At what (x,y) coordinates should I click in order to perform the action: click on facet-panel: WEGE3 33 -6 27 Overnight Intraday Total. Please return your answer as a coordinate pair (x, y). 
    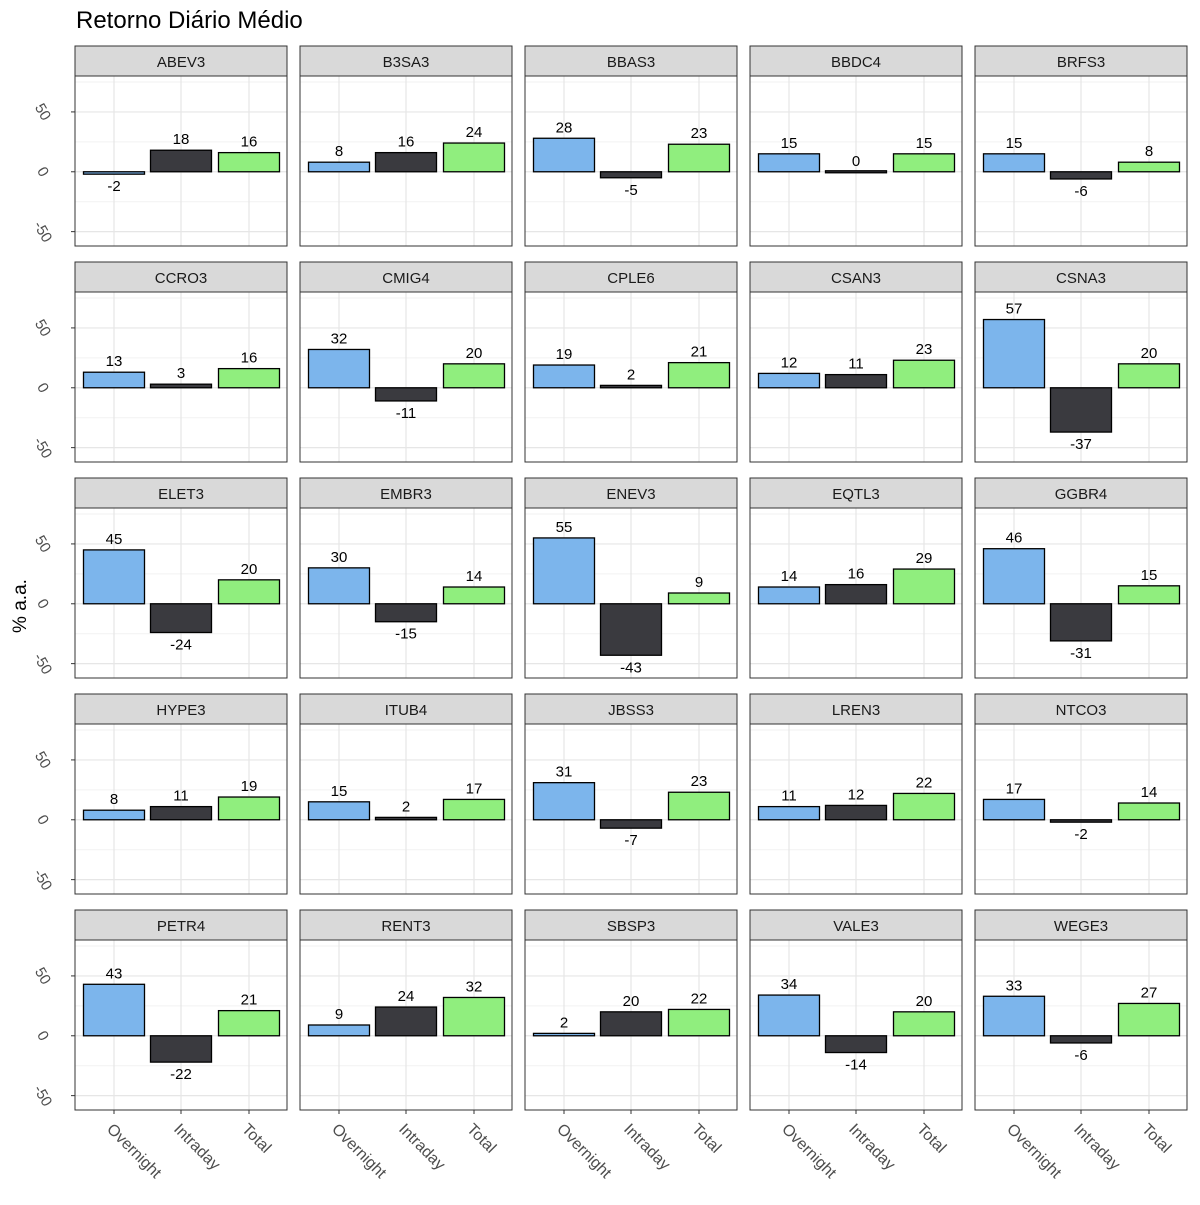
    Looking at the image, I should click on (1081, 1045).